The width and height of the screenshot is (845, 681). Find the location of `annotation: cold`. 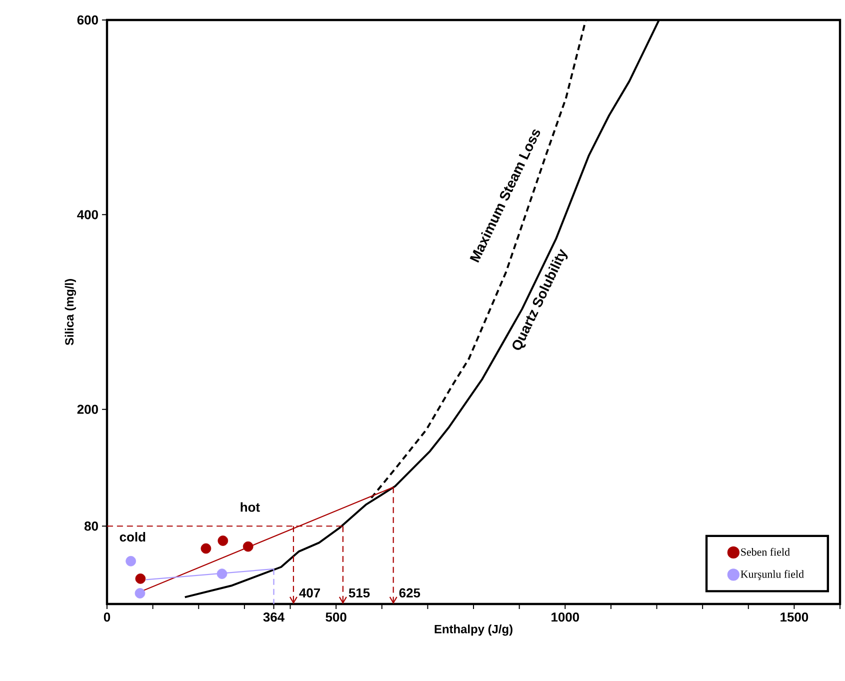

annotation: cold is located at coordinates (133, 537).